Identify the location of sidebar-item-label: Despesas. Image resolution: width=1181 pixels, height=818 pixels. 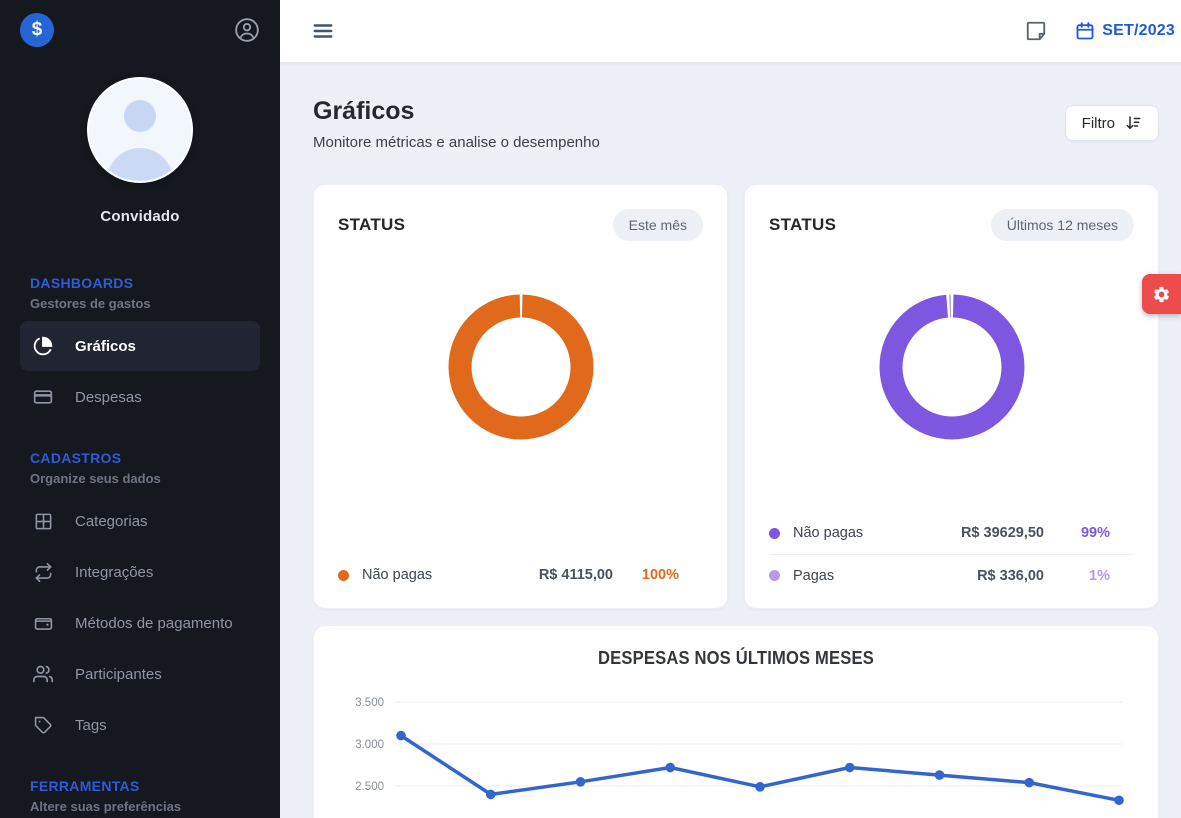
(108, 397).